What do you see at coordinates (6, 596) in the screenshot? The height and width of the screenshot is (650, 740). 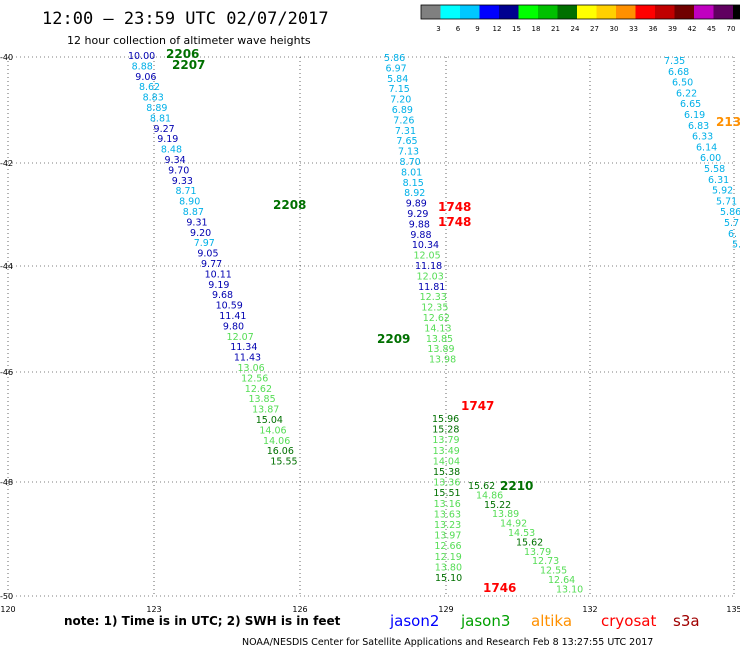 I see `latitude-label: -50` at bounding box center [6, 596].